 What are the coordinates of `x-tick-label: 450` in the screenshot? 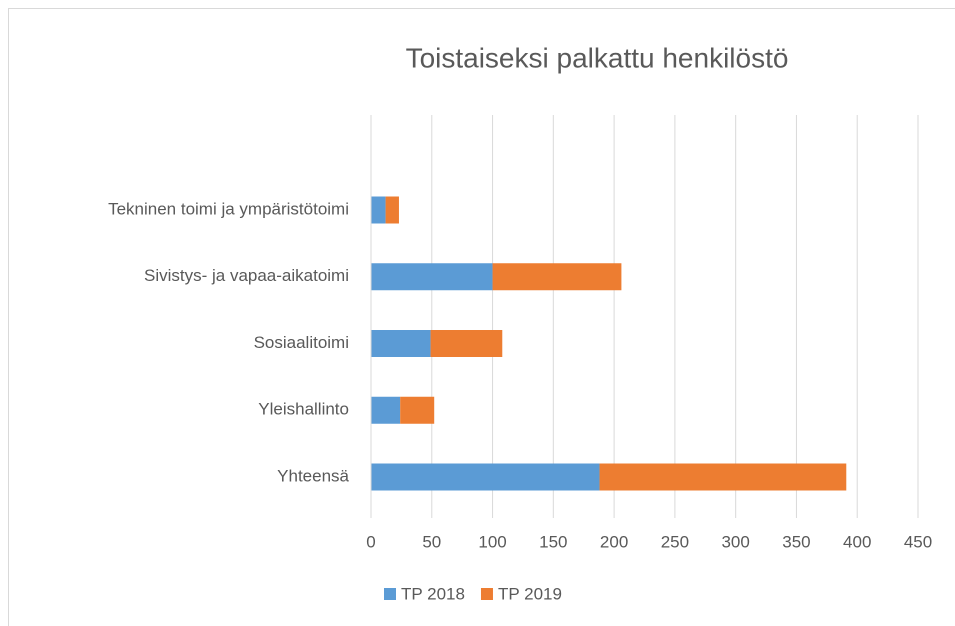 It's located at (918, 541).